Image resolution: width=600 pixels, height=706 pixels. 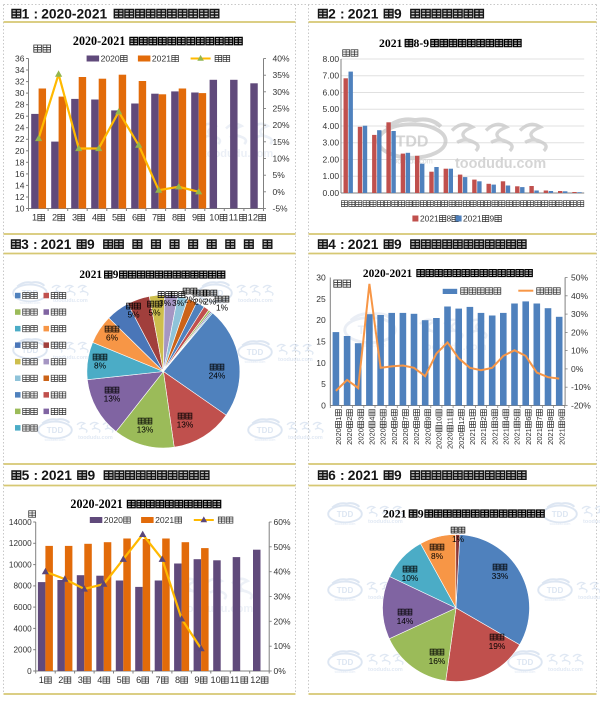 What do you see at coordinates (178, 303) in the screenshot?
I see `svg-text: 3%` at bounding box center [178, 303].